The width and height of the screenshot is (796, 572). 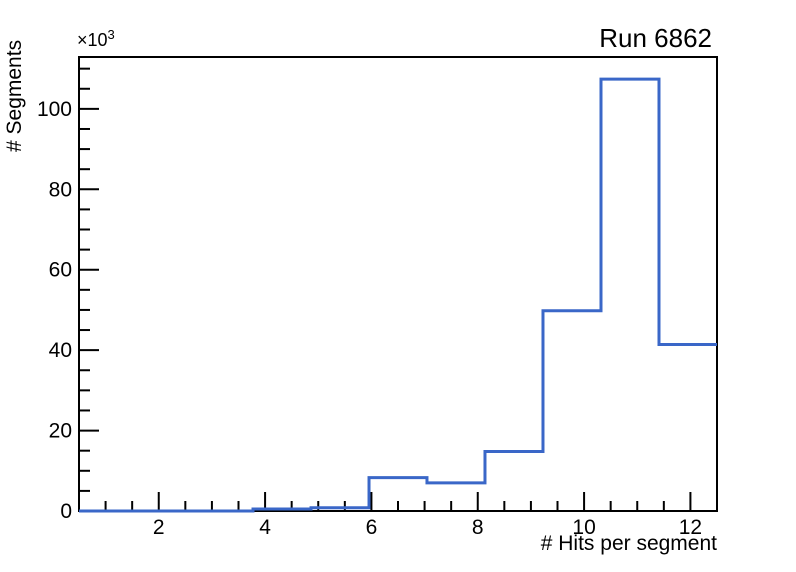 I want to click on x-axis-title: # Hits per segment, so click(x=628, y=543).